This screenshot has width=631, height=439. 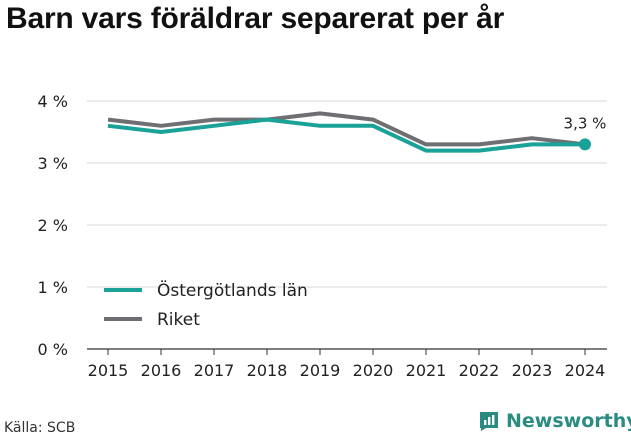 I want to click on legend-label: Riket, so click(x=178, y=320).